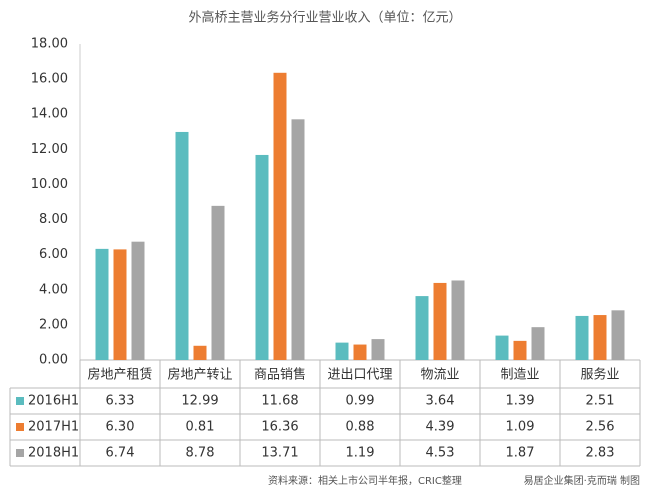 This screenshot has height=492, width=650. I want to click on table-value: 12.99, so click(199, 401).